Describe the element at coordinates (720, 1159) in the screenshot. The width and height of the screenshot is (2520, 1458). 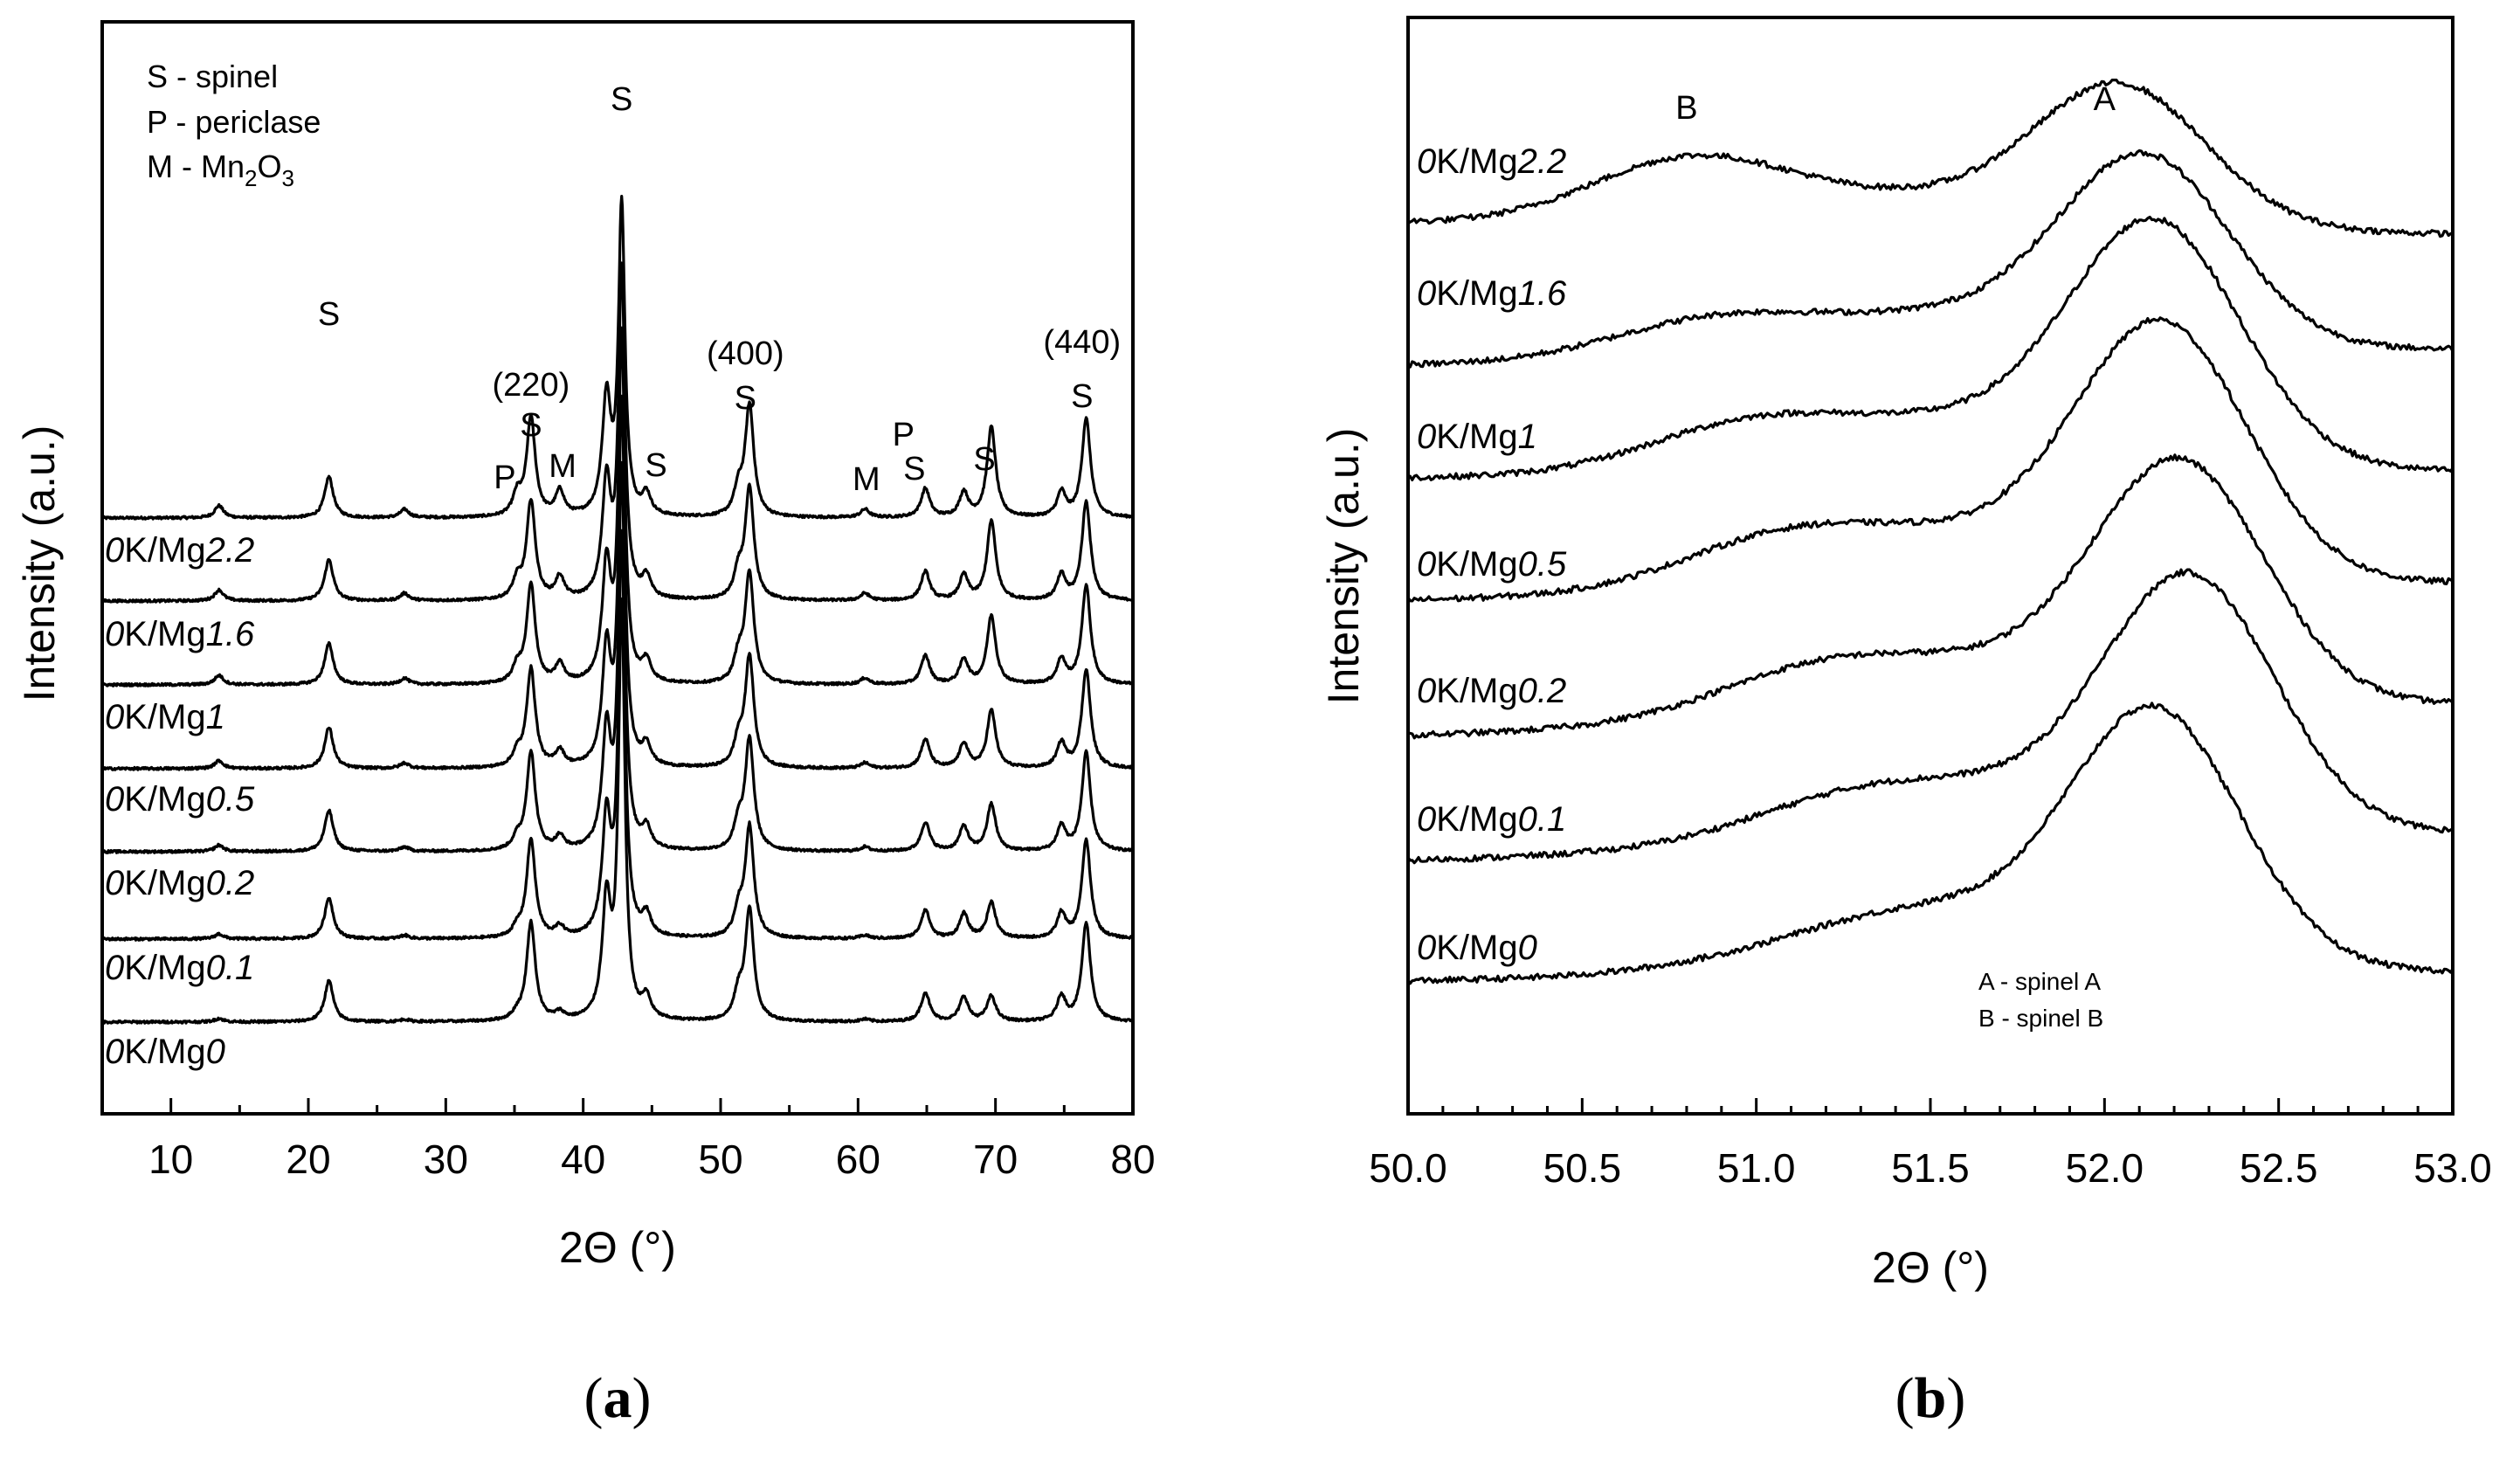
I see `chart-a-xtick-label: 50` at that location.